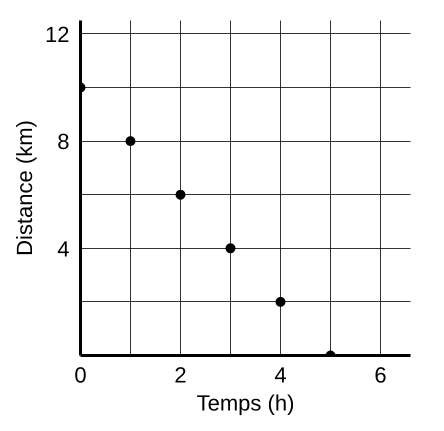 Image resolution: width=444 pixels, height=431 pixels. What do you see at coordinates (57, 34) in the screenshot?
I see `y-tick-label: 12` at bounding box center [57, 34].